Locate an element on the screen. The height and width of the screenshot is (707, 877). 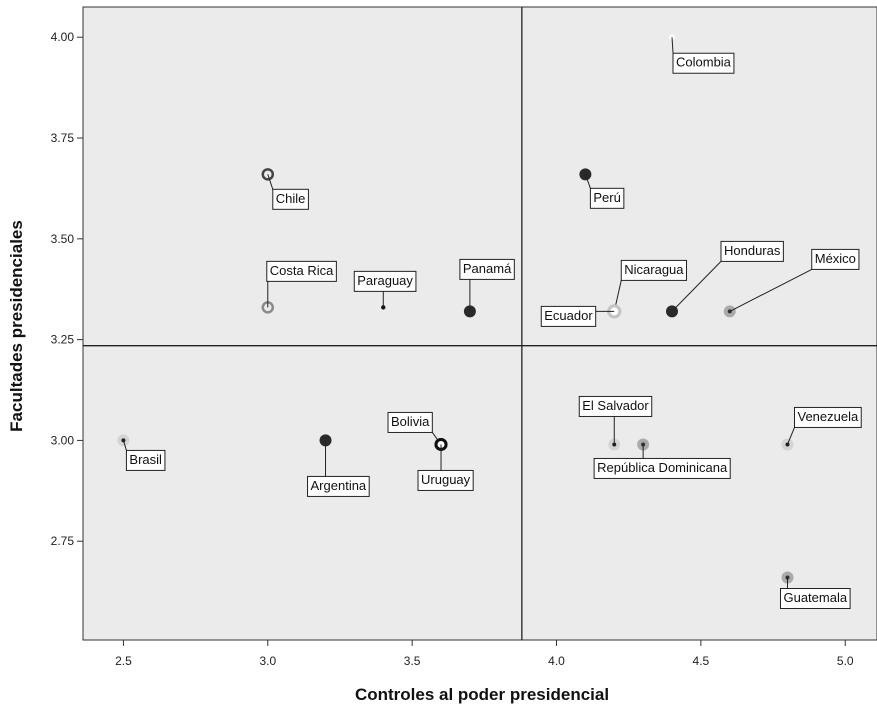
y-axis-title: Facultades presidenciales is located at coordinates (16, 326).